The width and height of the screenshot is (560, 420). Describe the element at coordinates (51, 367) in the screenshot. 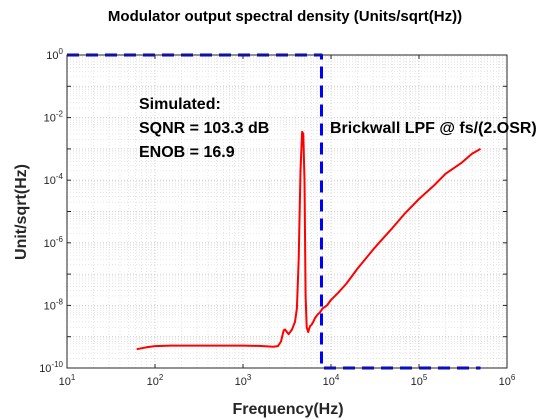

I see `y-tick-label: 10⁻¹⁰` at that location.